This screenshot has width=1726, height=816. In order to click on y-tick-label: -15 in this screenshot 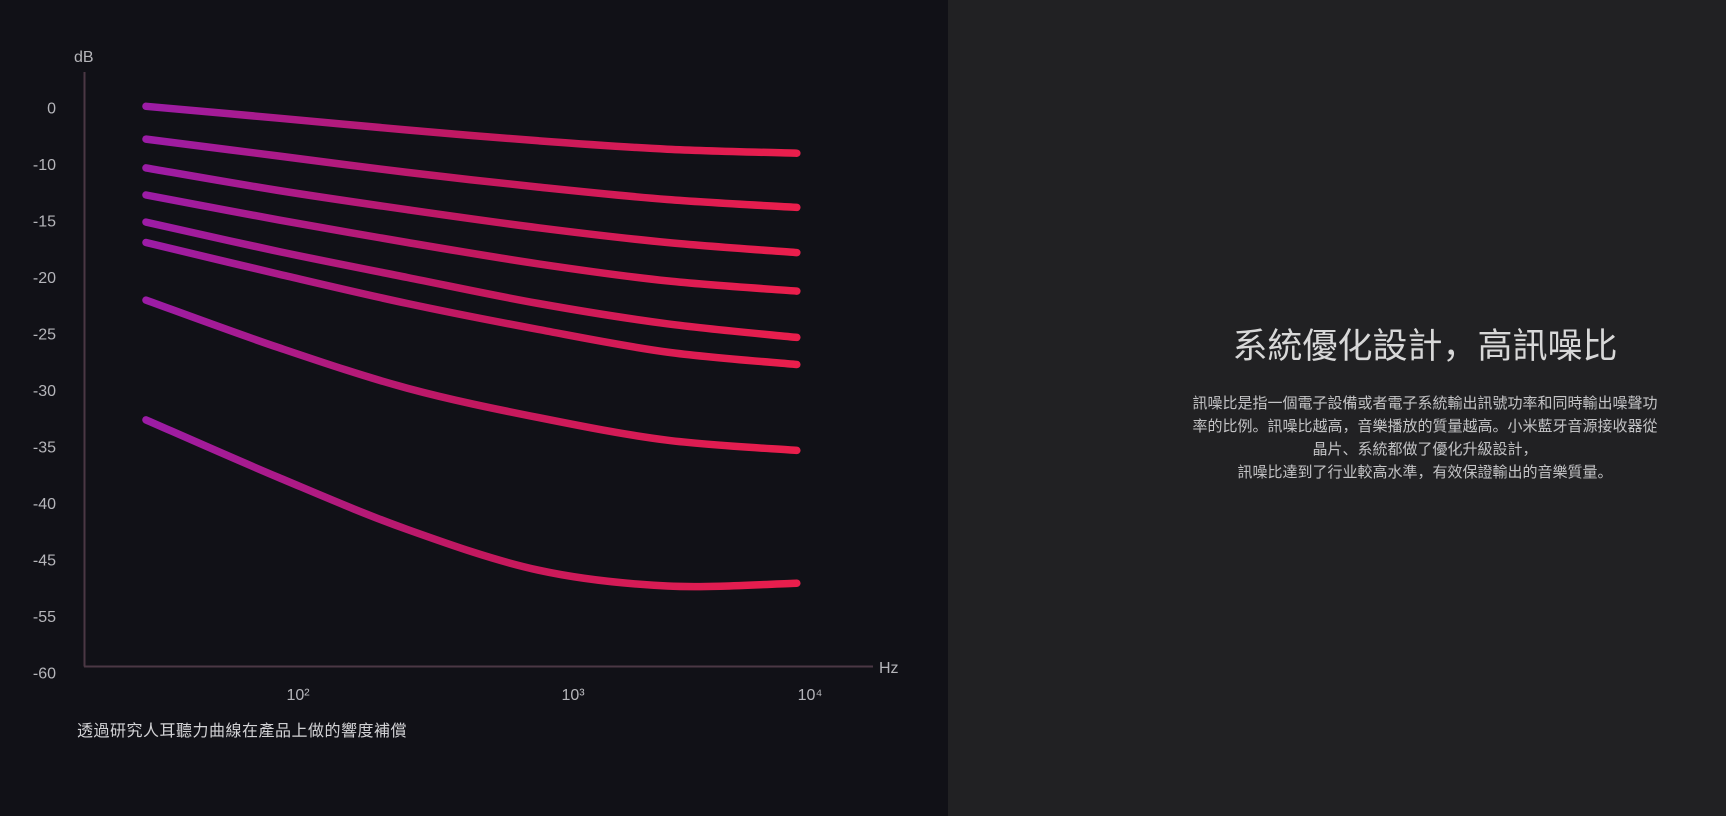, I will do `click(44, 222)`.